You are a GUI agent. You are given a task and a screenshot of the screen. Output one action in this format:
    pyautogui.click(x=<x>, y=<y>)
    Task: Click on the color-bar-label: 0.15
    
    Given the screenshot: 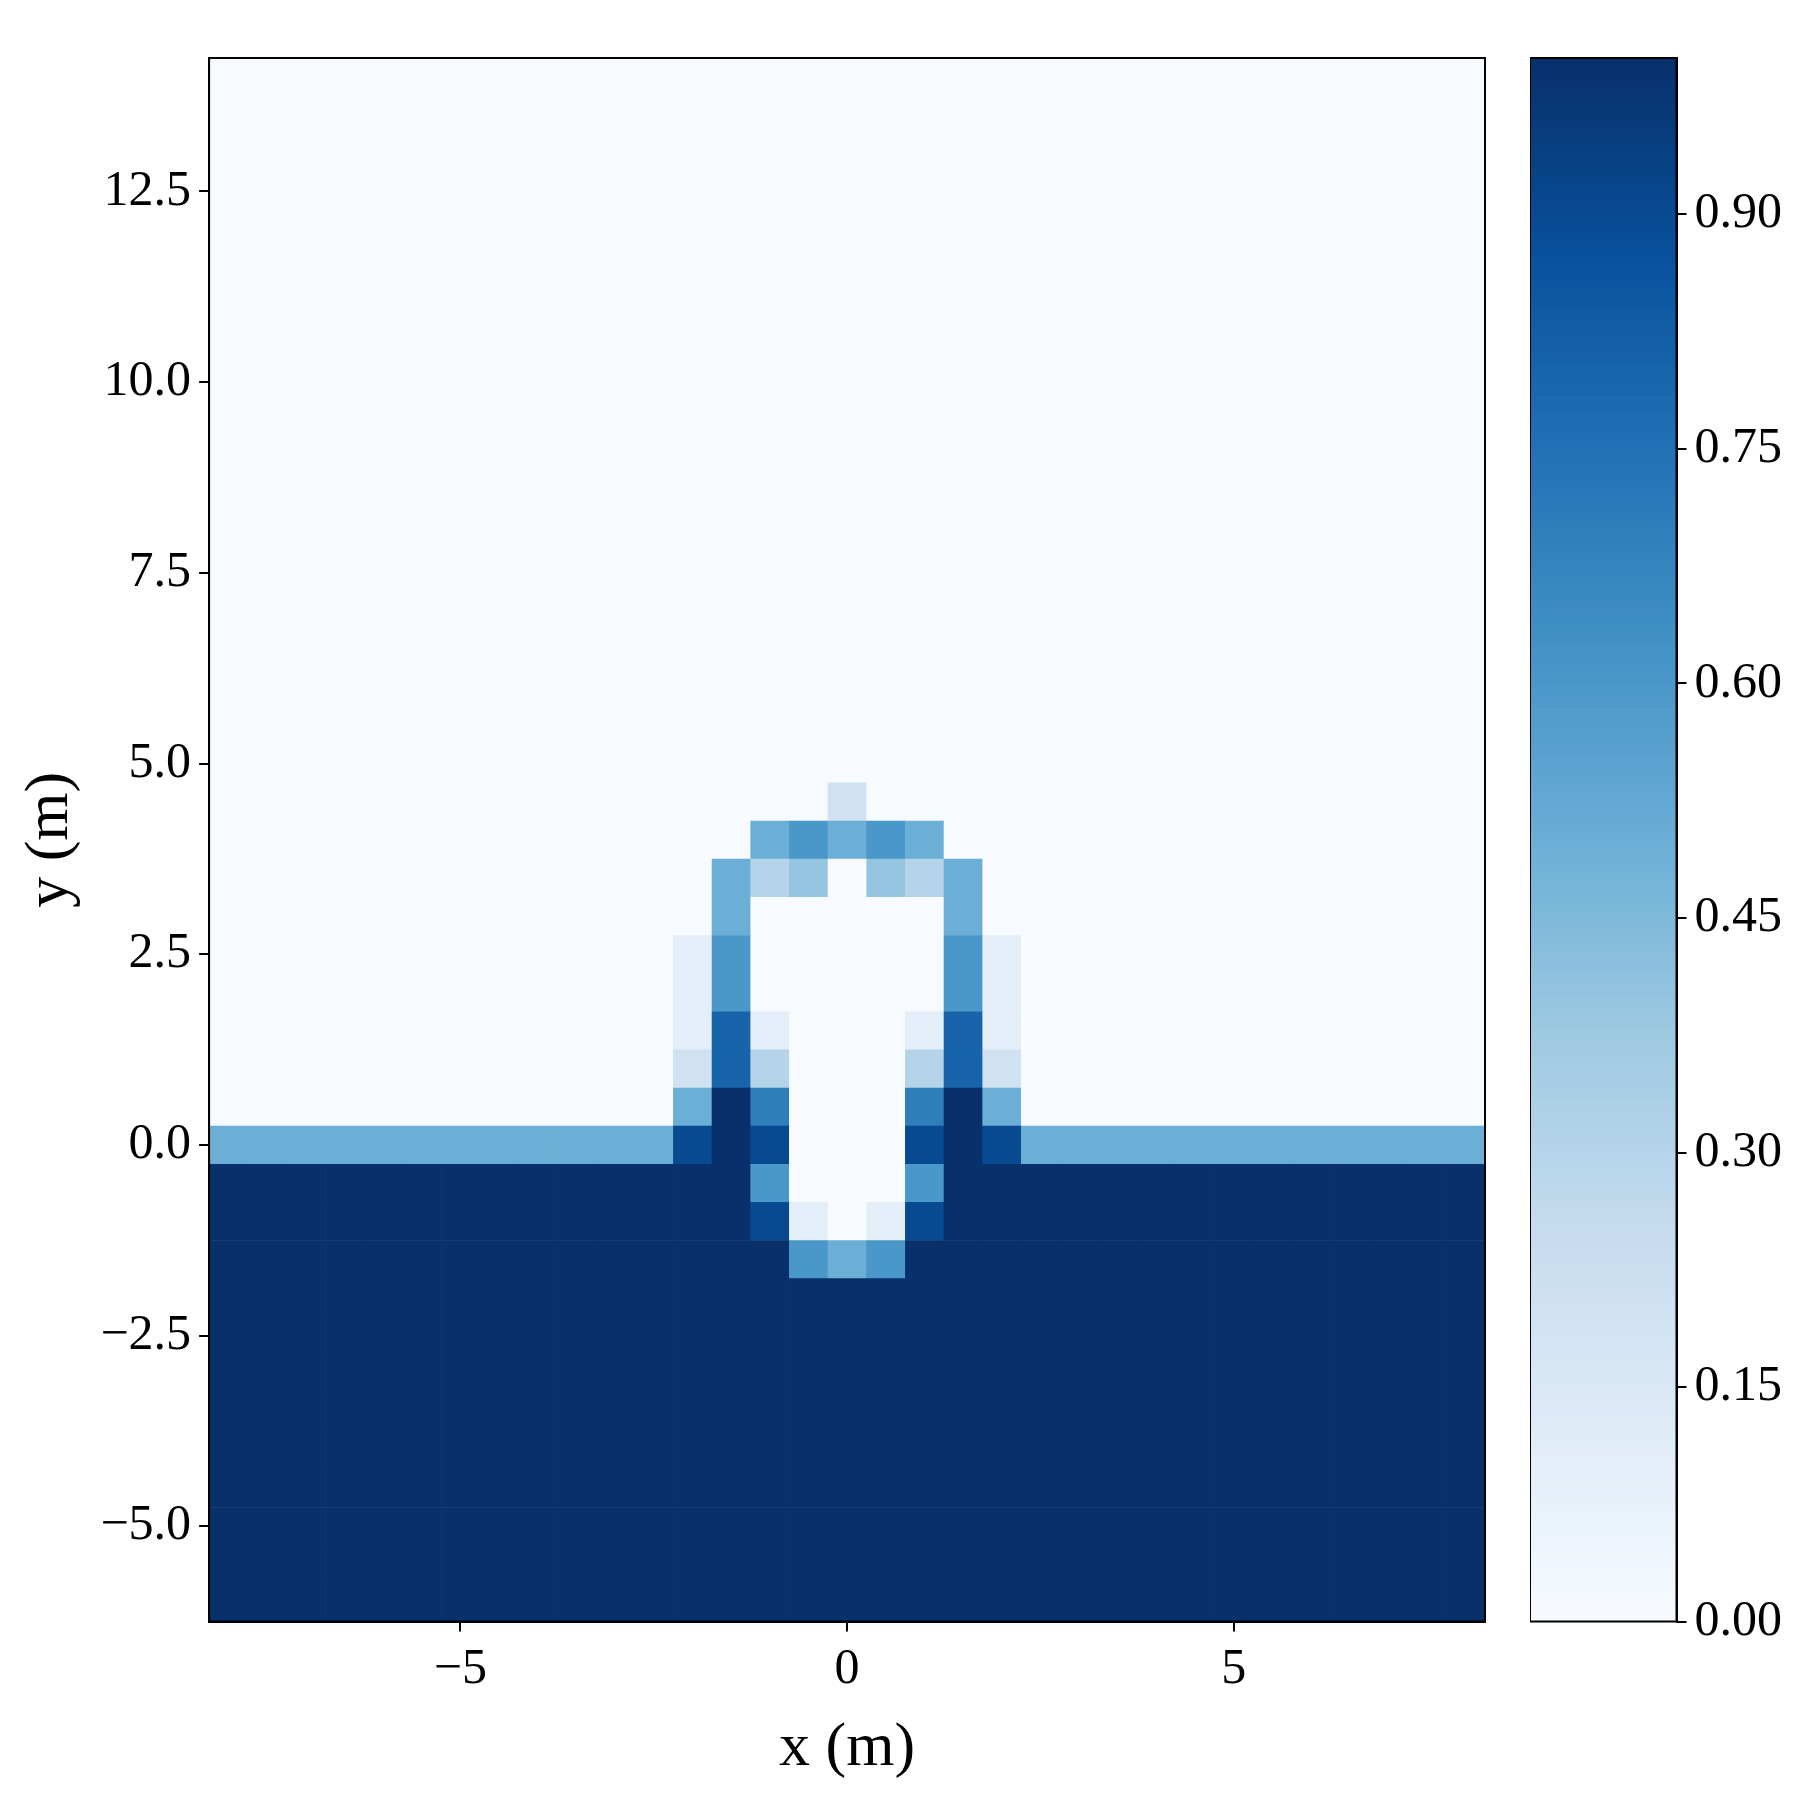 What is the action you would take?
    pyautogui.click(x=1738, y=1383)
    